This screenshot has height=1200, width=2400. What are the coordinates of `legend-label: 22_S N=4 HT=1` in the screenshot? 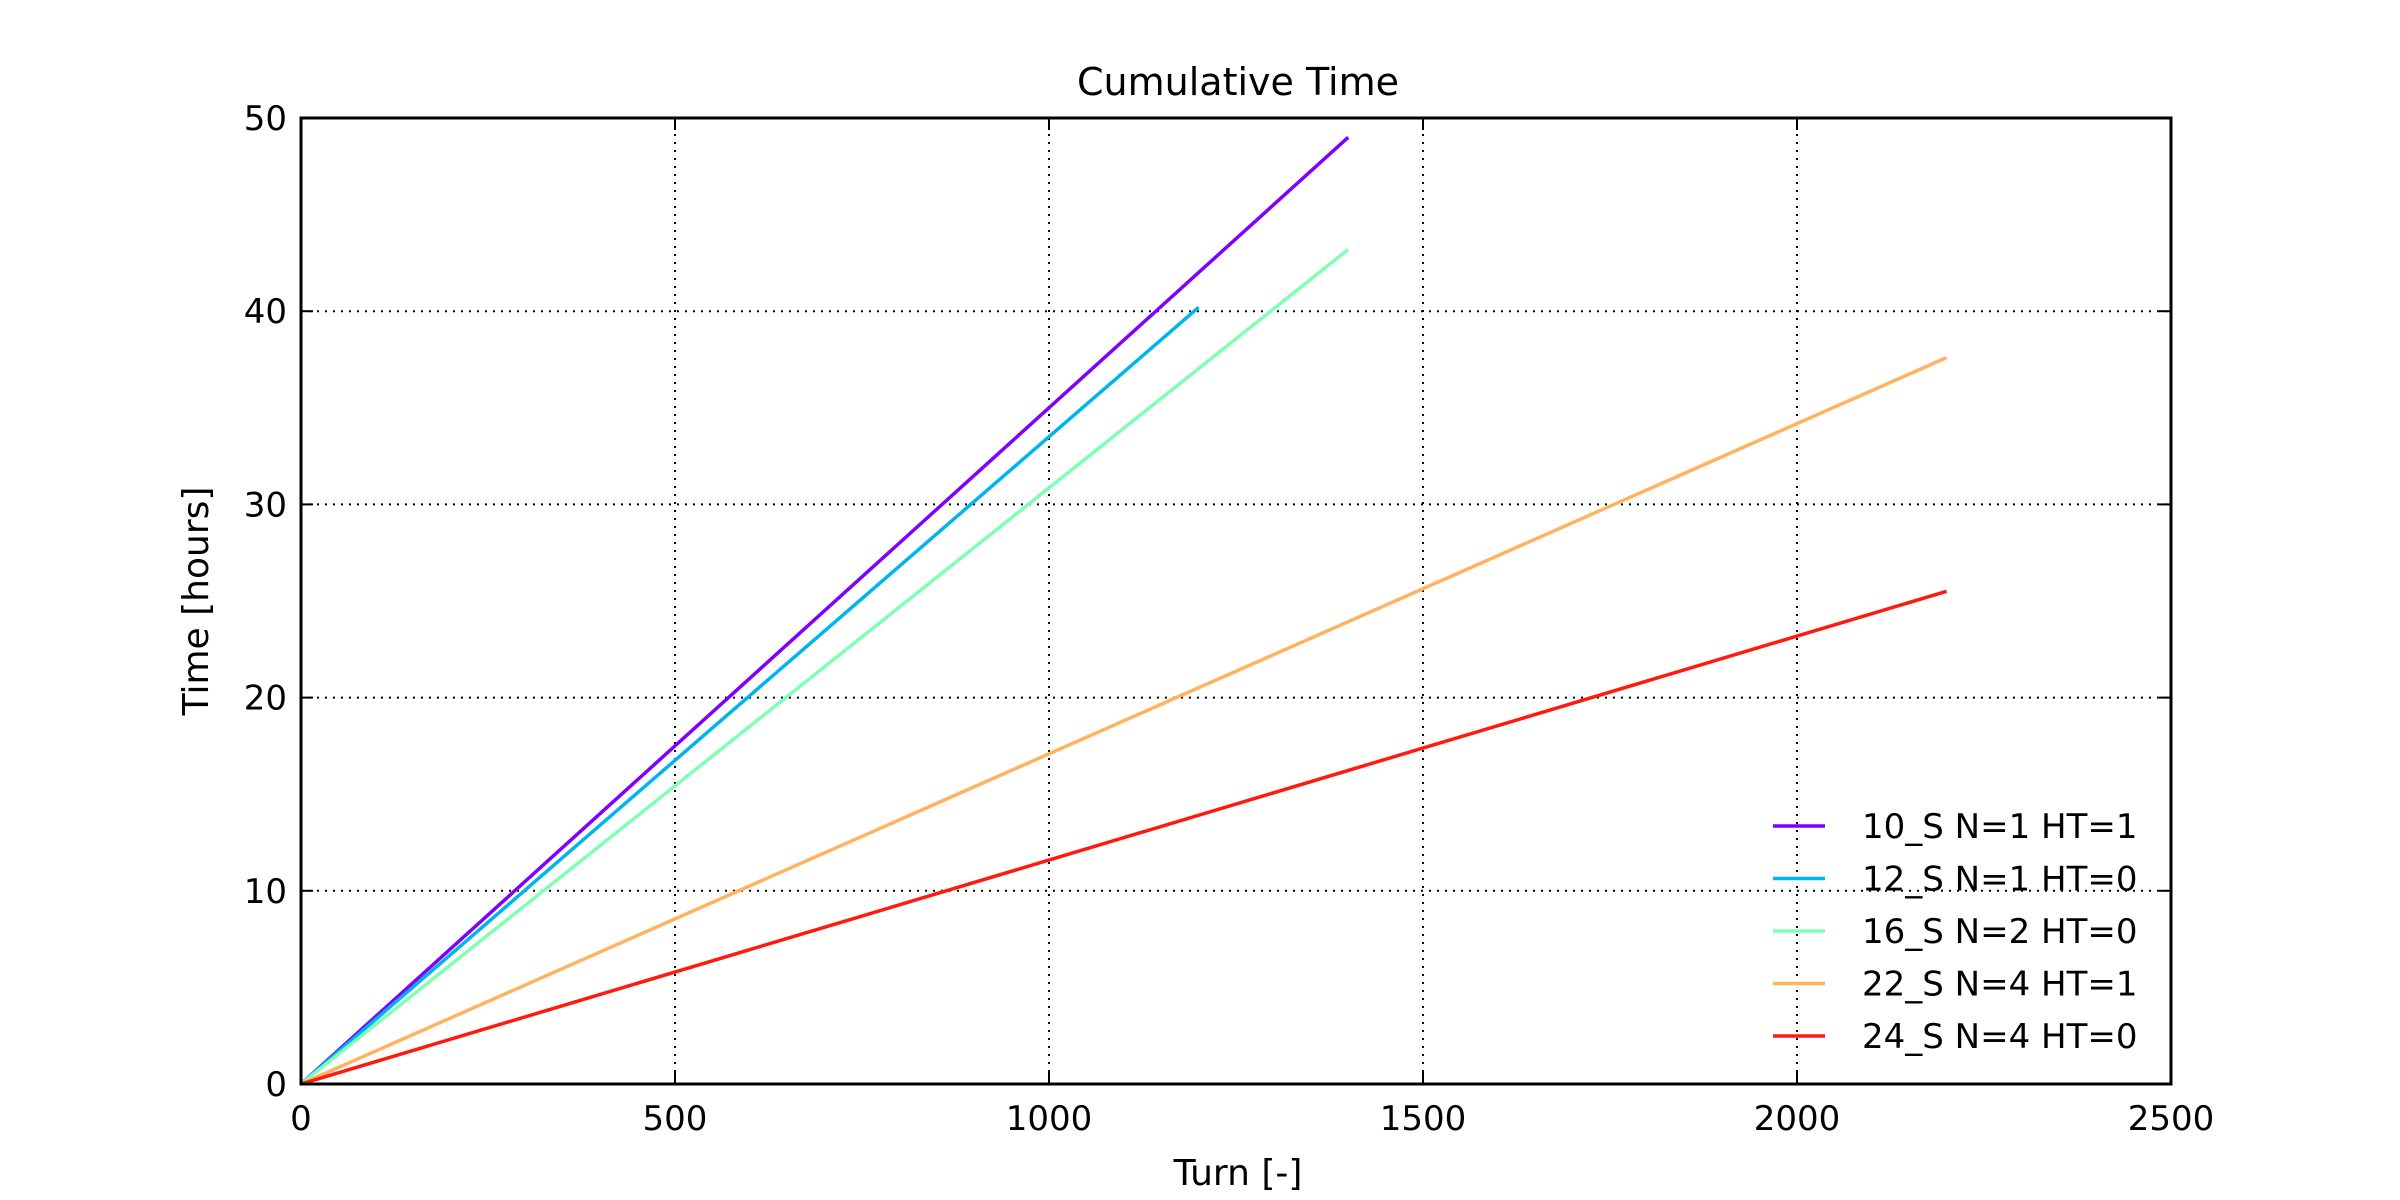 It's located at (1999, 985).